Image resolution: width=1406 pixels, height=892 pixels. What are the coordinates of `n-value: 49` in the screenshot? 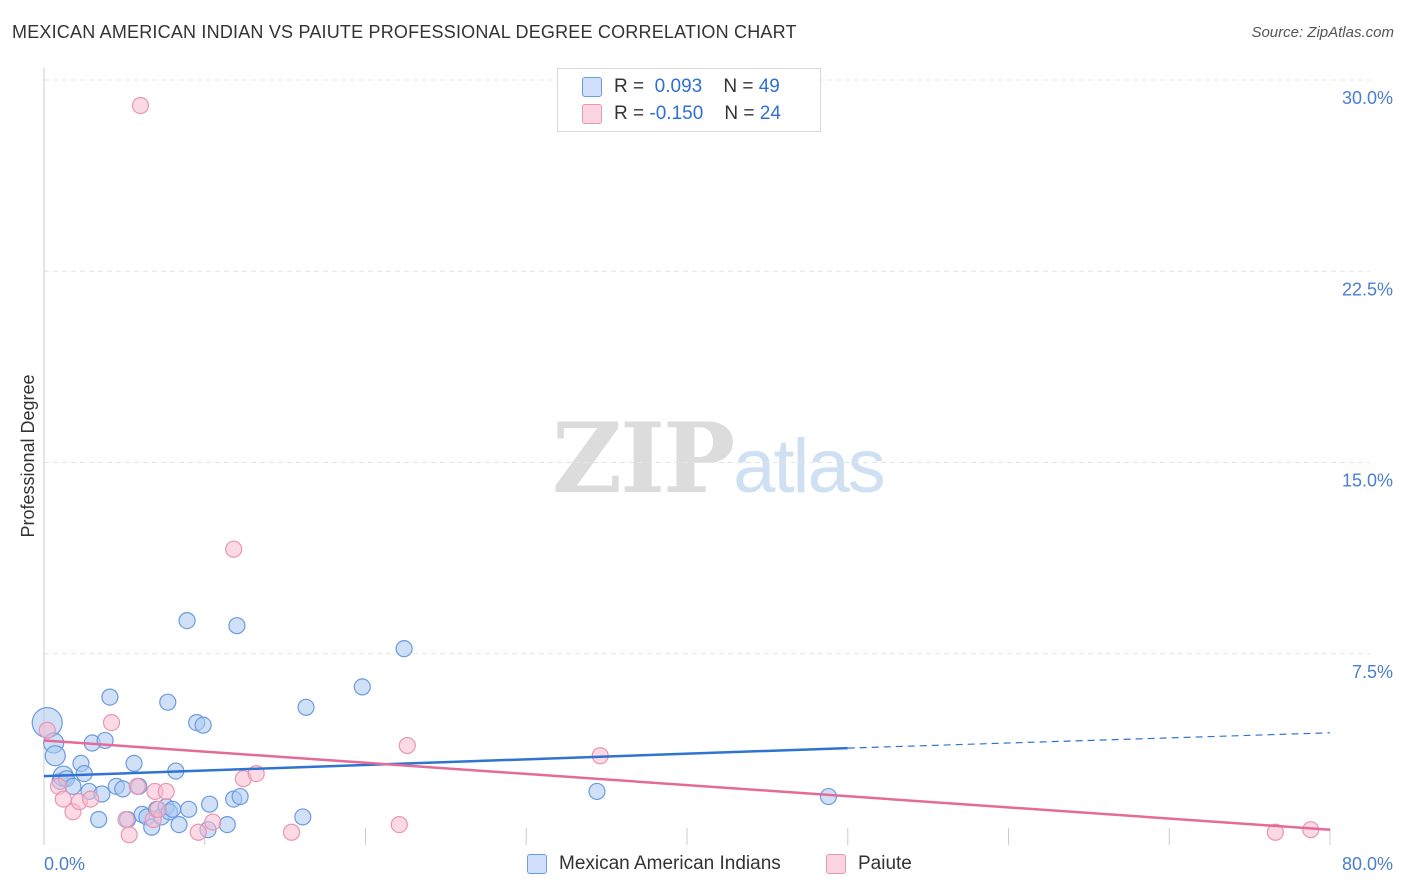 It's located at (769, 86).